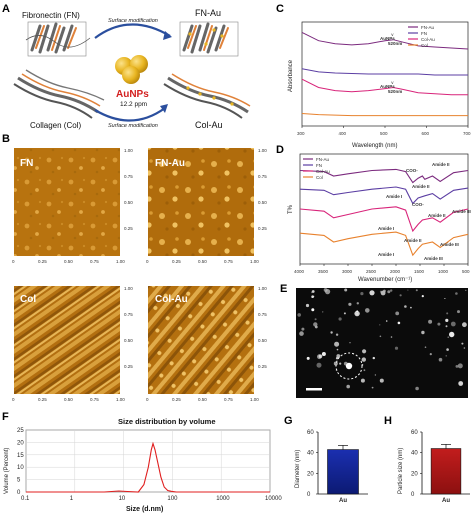 Image resolution: width=474 pixels, height=515 pixels. Describe the element at coordinates (401, 471) in the screenshot. I see `particle-size-ylabel: Particle size (nm)` at that location.